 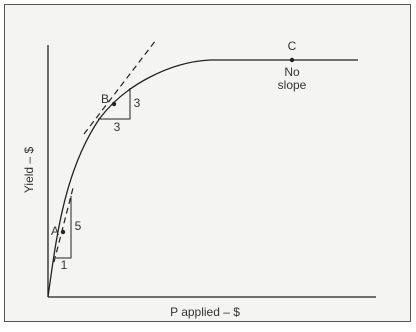 What do you see at coordinates (55, 231) in the screenshot?
I see `point-label: A` at bounding box center [55, 231].